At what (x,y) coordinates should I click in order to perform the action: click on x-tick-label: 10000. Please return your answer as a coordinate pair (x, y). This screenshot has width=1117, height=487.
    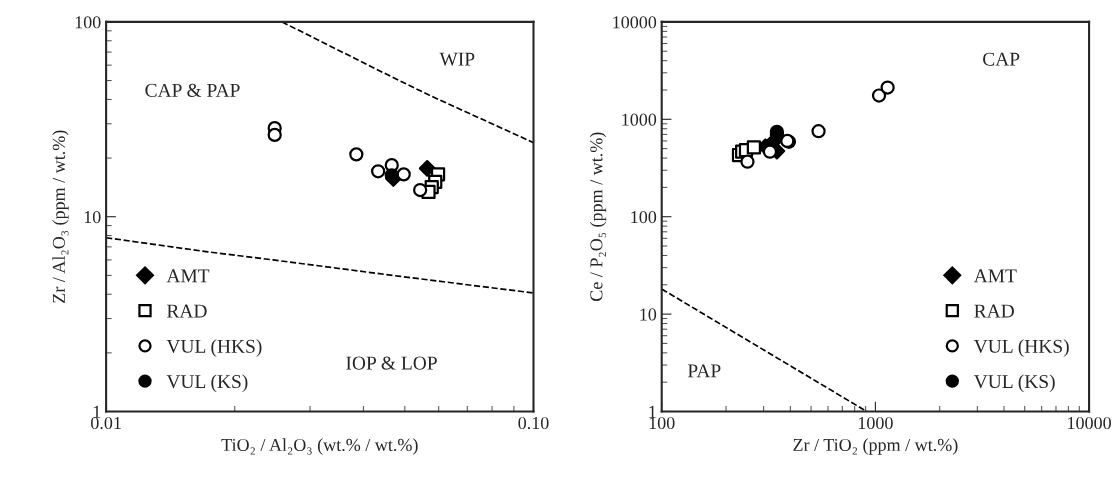
    Looking at the image, I should click on (1089, 423).